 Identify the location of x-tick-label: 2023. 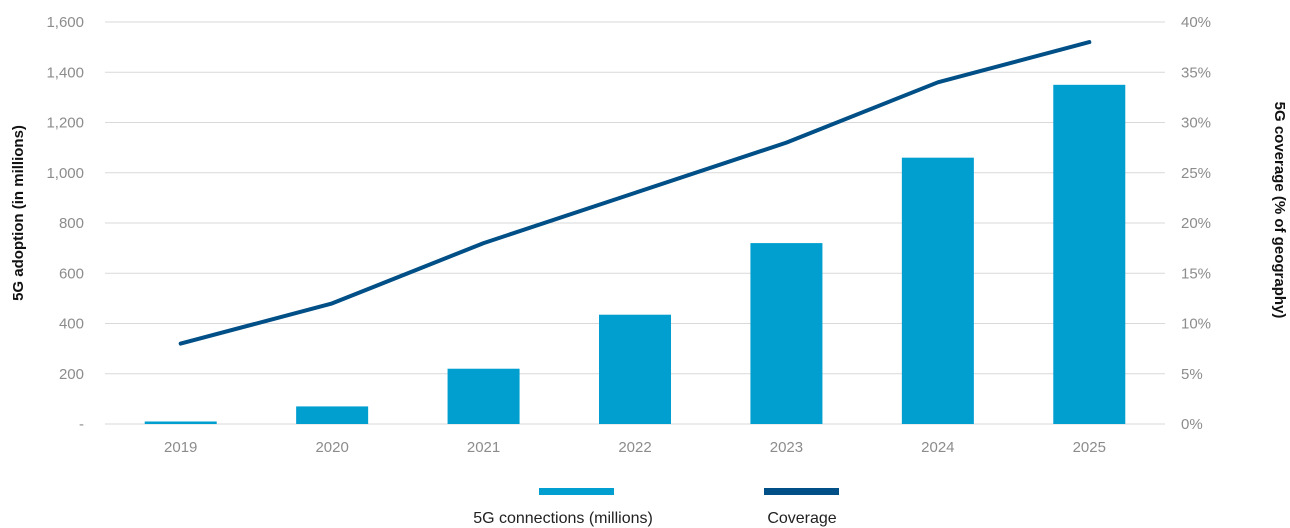
(786, 447).